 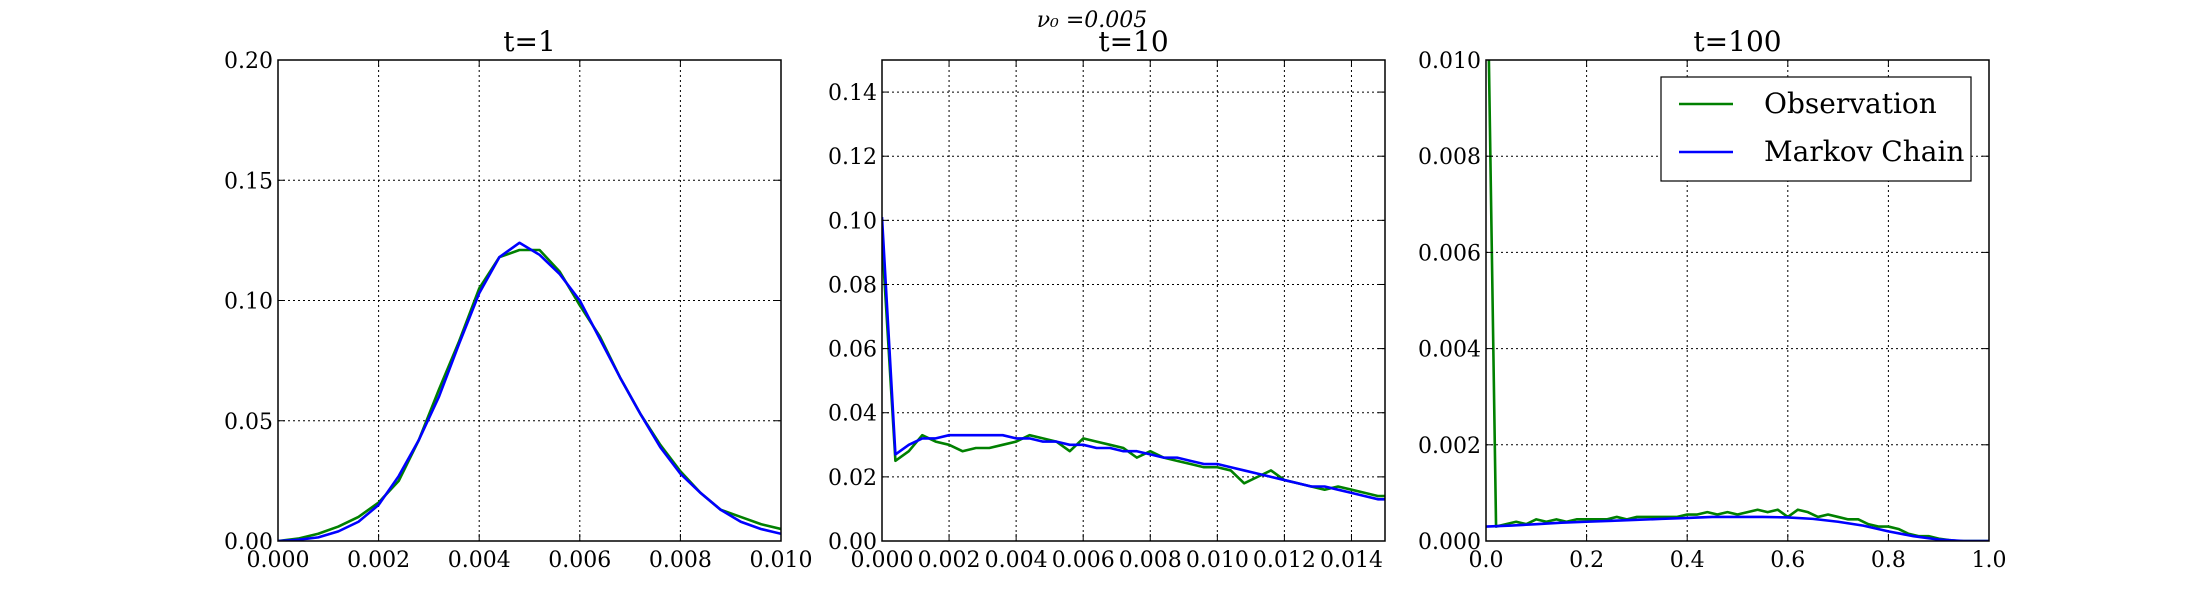 What do you see at coordinates (248, 181) in the screenshot?
I see `y-tick-label: 0.15` at bounding box center [248, 181].